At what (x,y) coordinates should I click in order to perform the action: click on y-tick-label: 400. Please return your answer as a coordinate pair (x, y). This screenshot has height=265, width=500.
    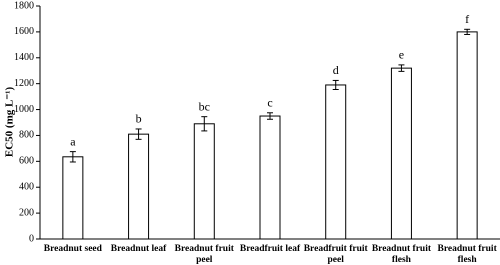
    Looking at the image, I should click on (26, 187).